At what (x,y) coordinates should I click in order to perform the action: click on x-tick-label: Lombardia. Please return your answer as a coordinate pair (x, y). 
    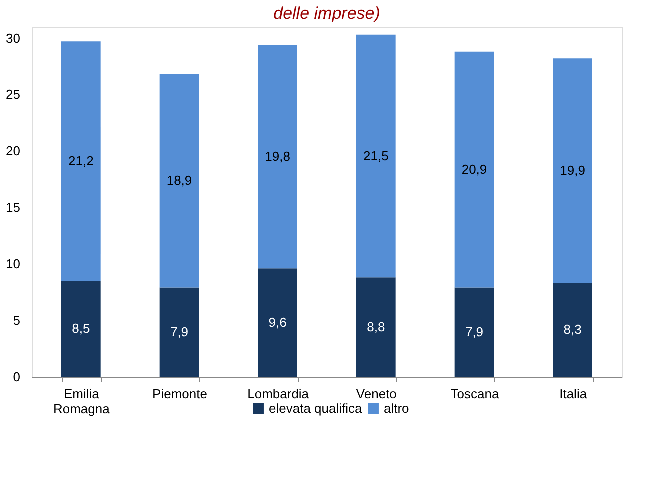
    Looking at the image, I should click on (279, 394).